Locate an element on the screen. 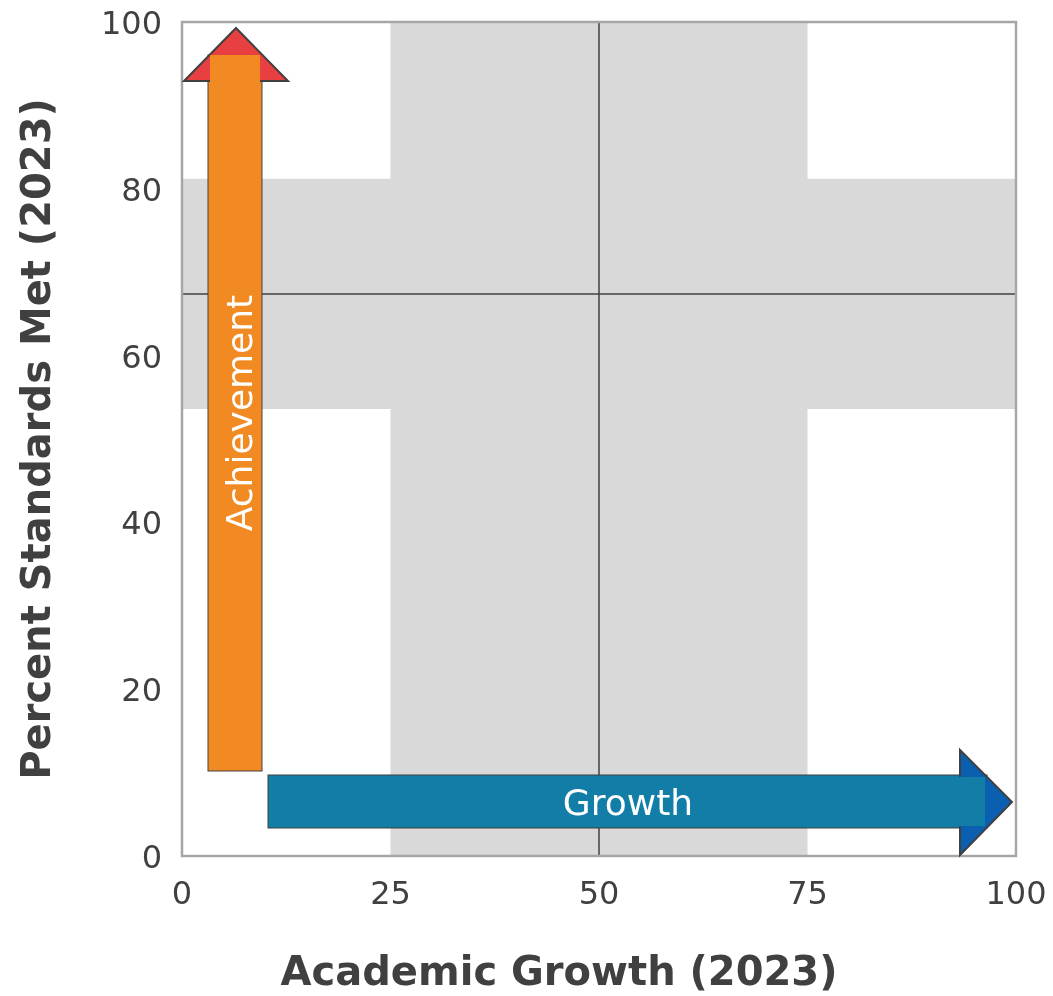  x-tick-label: 25 is located at coordinates (390, 893).